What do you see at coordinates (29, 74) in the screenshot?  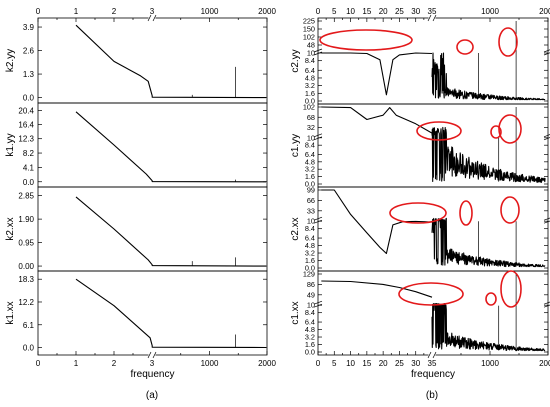 I see `y-tick-label: 1.3` at bounding box center [29, 74].